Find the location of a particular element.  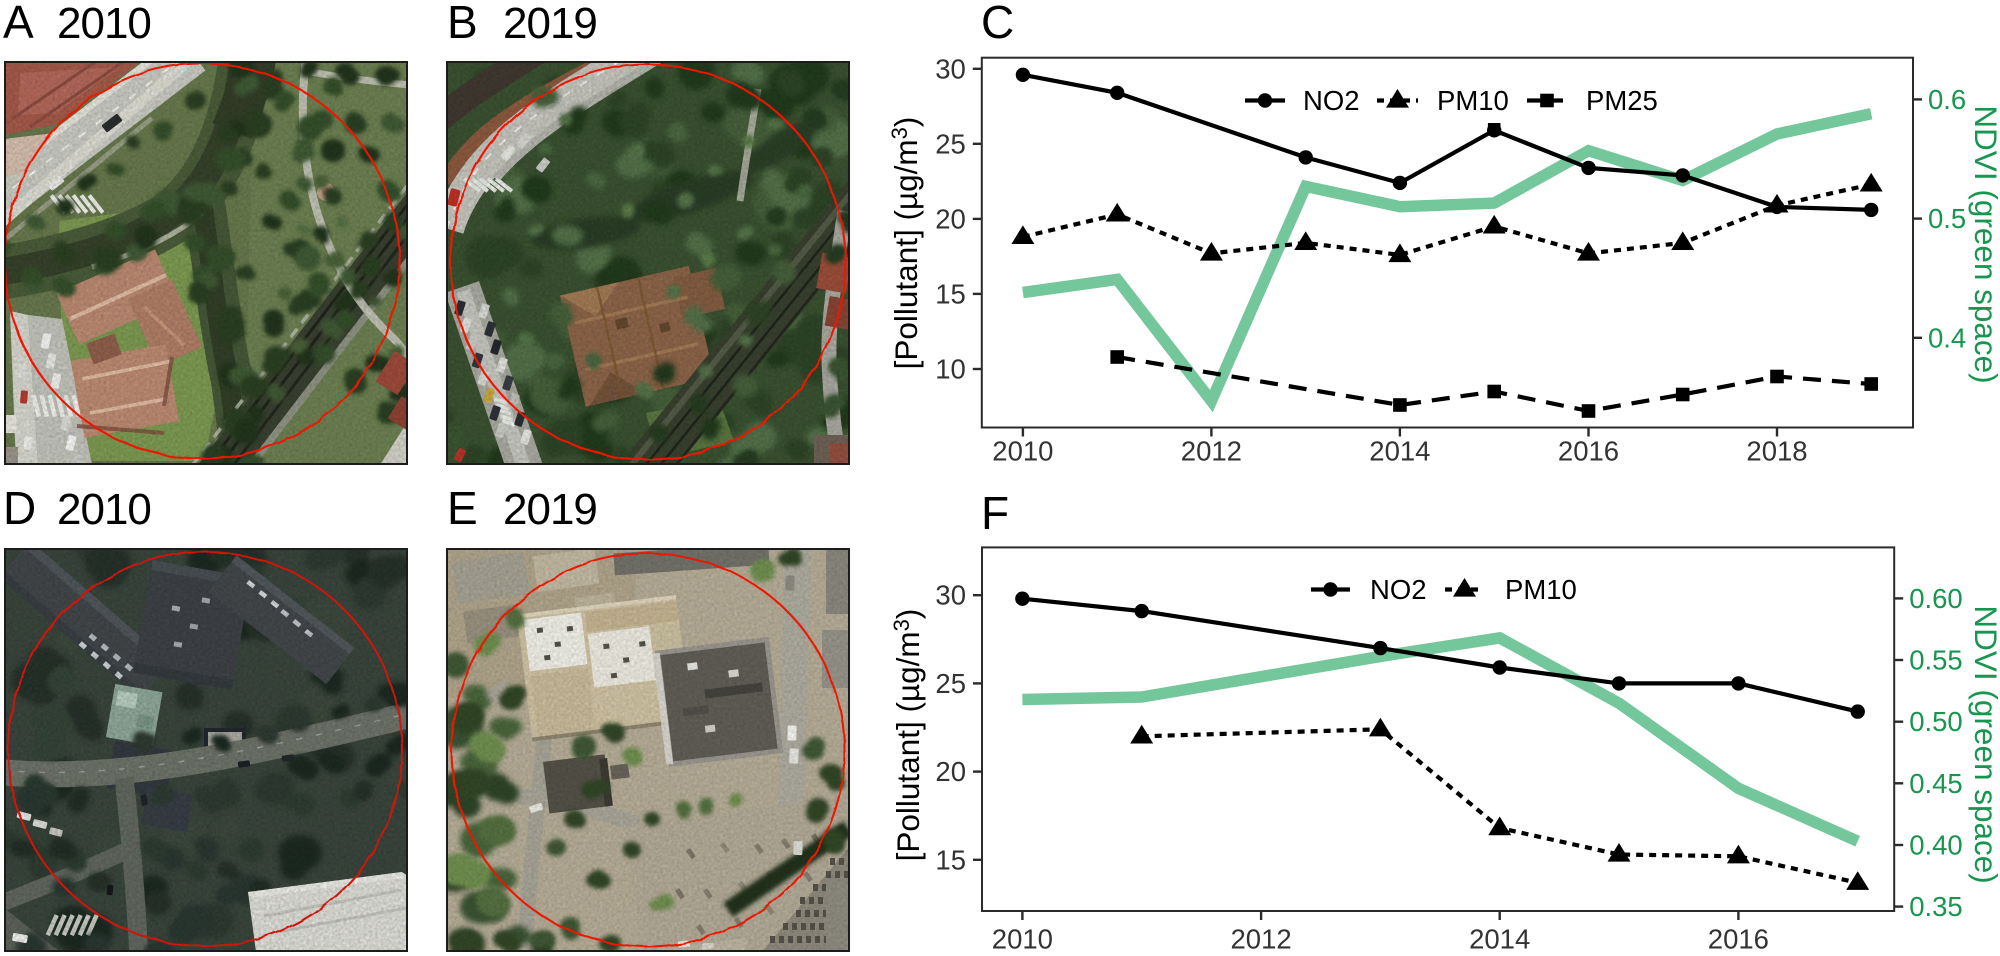

svg-text: D is located at coordinates (19, 508).